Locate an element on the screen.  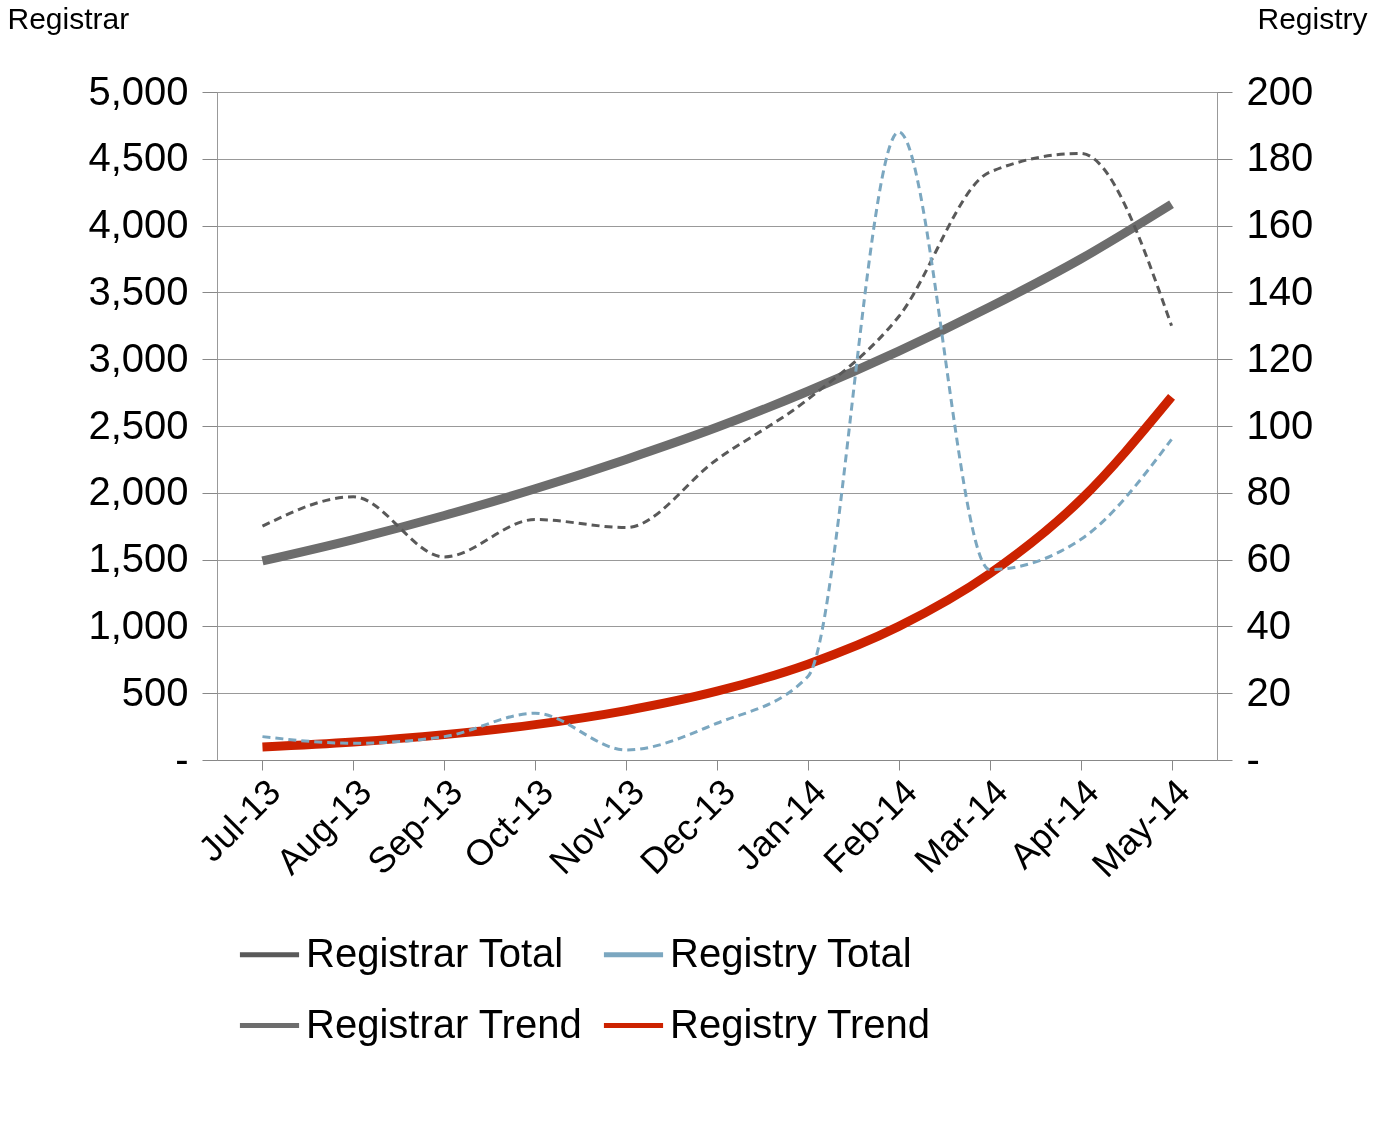
legend-label: Registrar Trend is located at coordinates (444, 1023).